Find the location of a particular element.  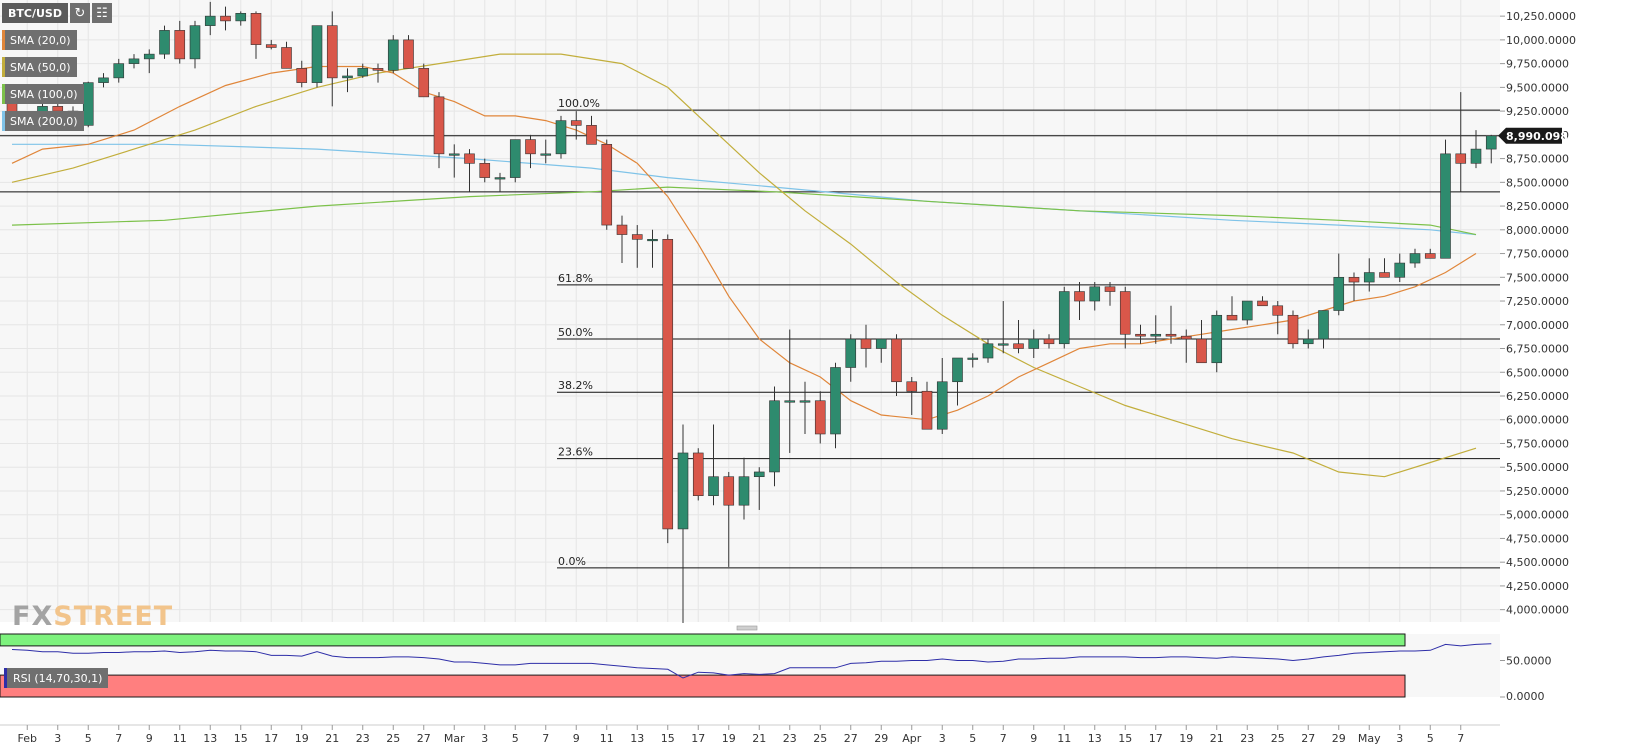

sma-50-label: SMA (50,0) is located at coordinates (39, 67).